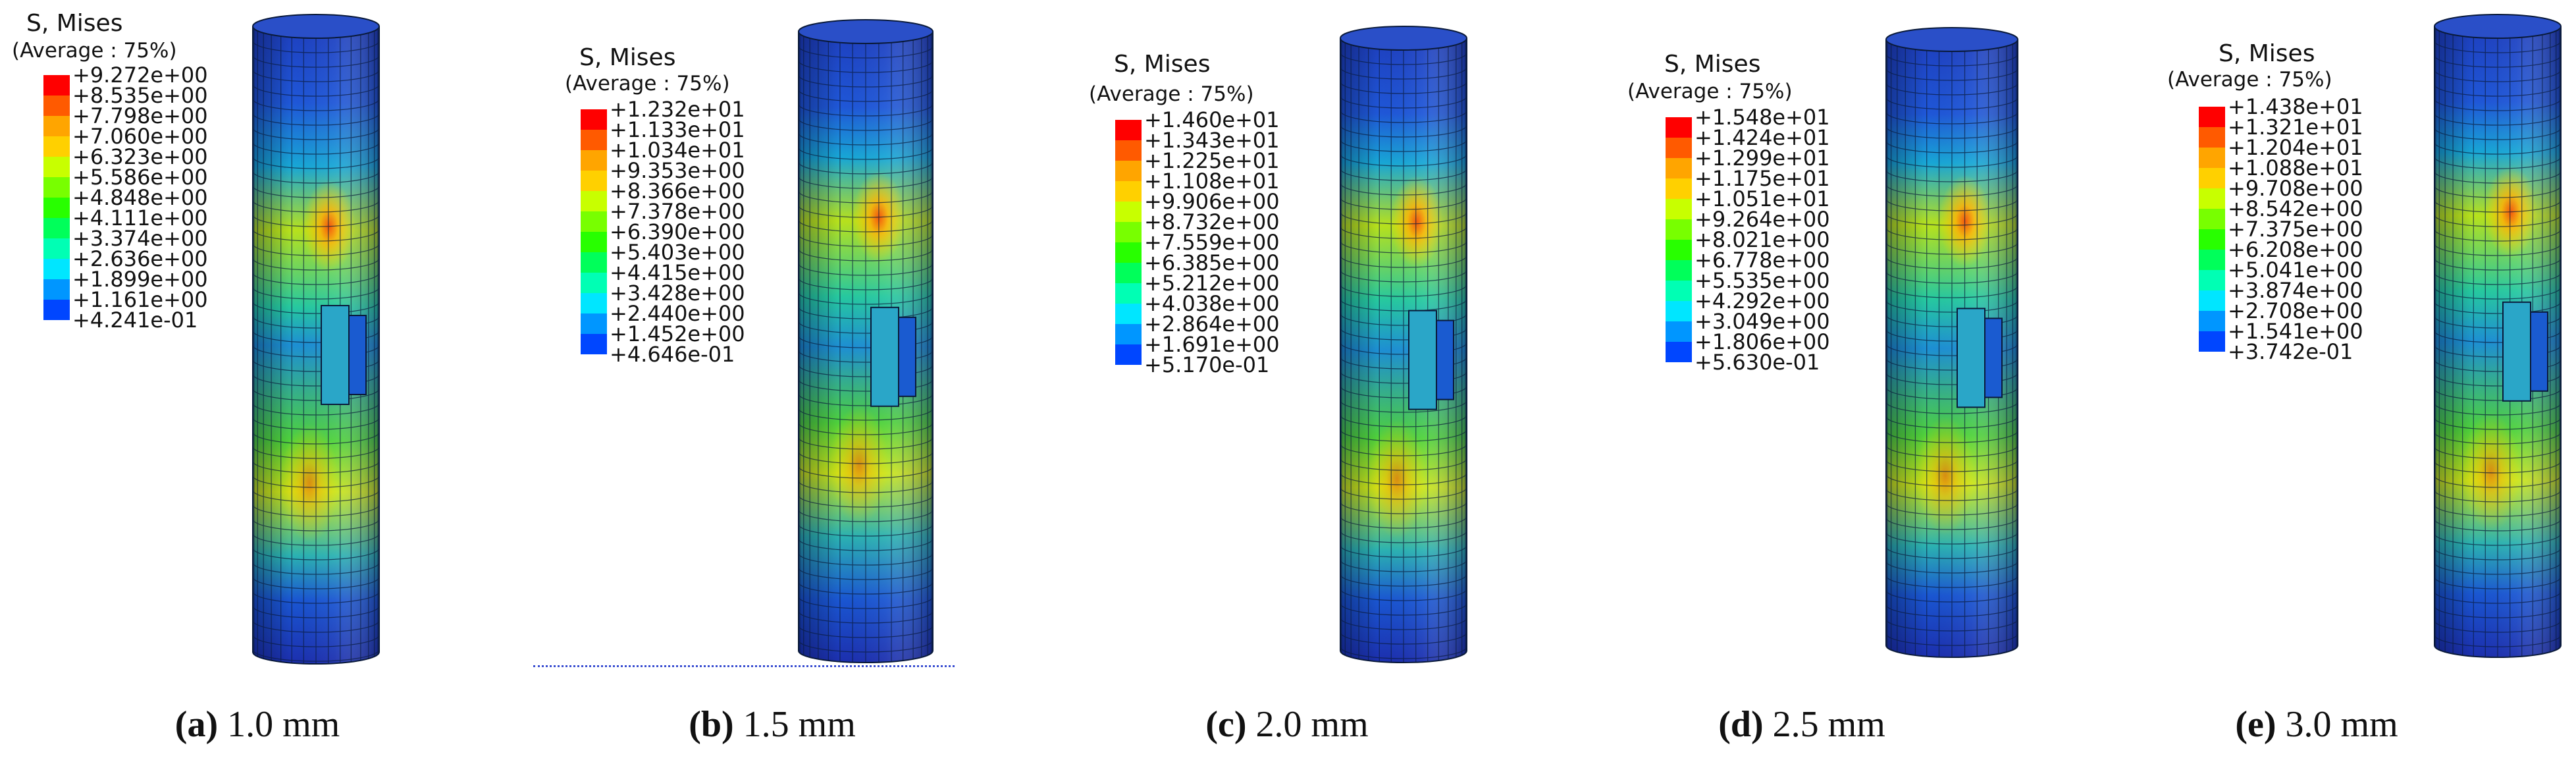 This screenshot has width=2576, height=762. I want to click on legend-value: +3.374e+00, so click(140, 239).